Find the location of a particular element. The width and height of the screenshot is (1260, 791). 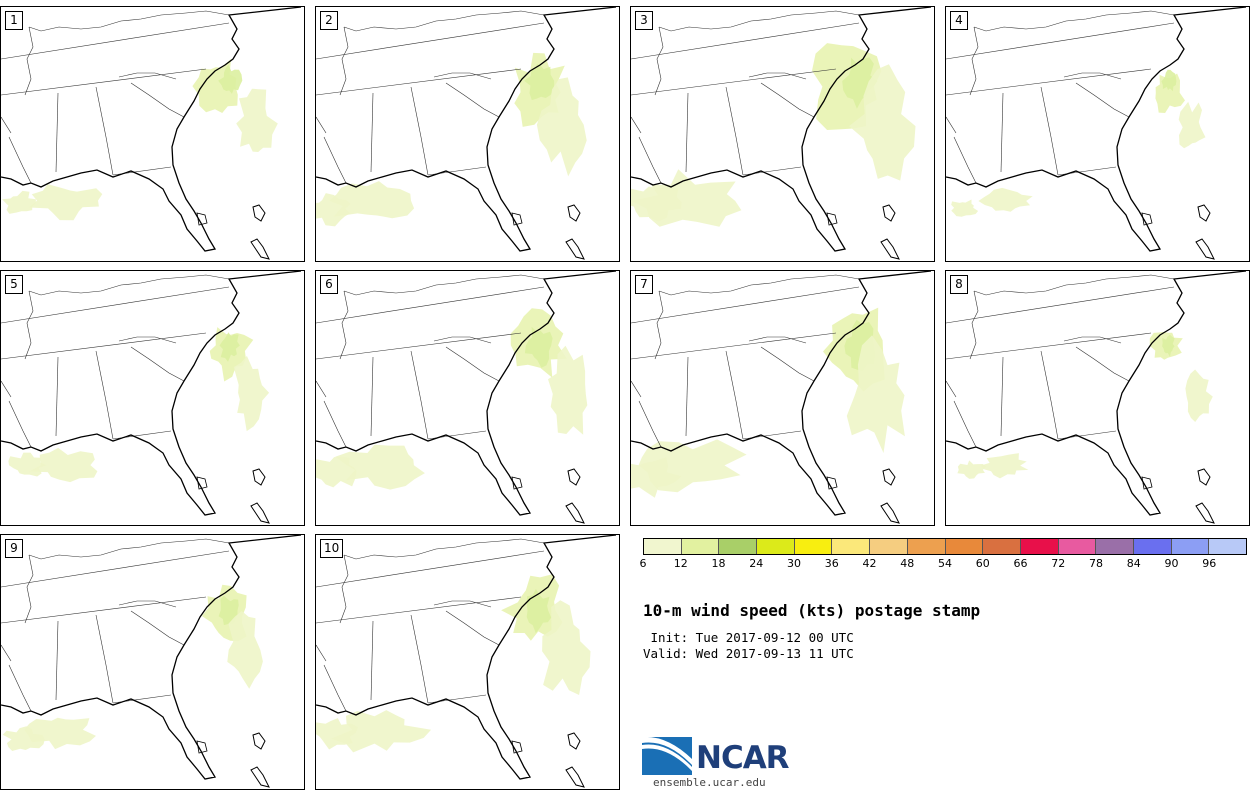

member-number: 1 is located at coordinates (14, 20).